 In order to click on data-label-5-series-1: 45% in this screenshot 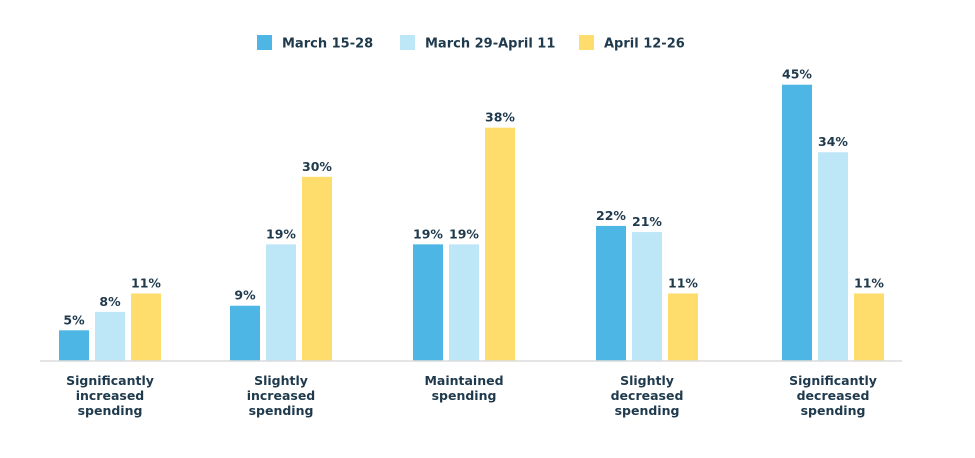, I will do `click(797, 74)`.